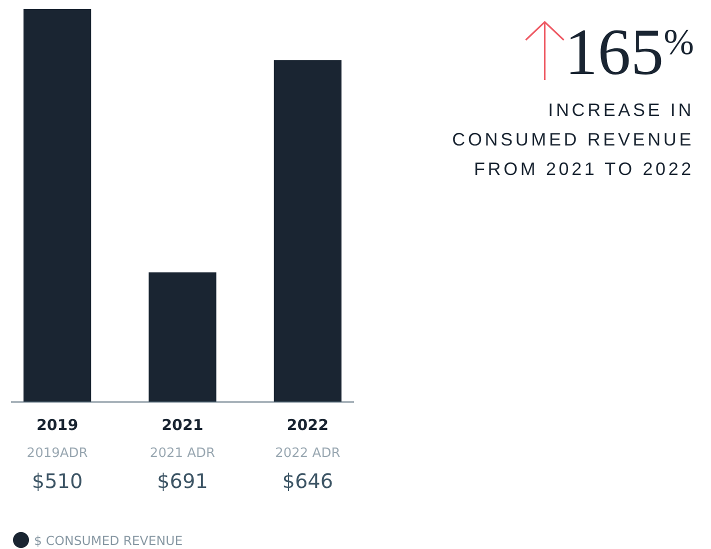 This screenshot has width=711, height=549. Describe the element at coordinates (183, 425) in the screenshot. I see `x-tick-label: 2021` at that location.